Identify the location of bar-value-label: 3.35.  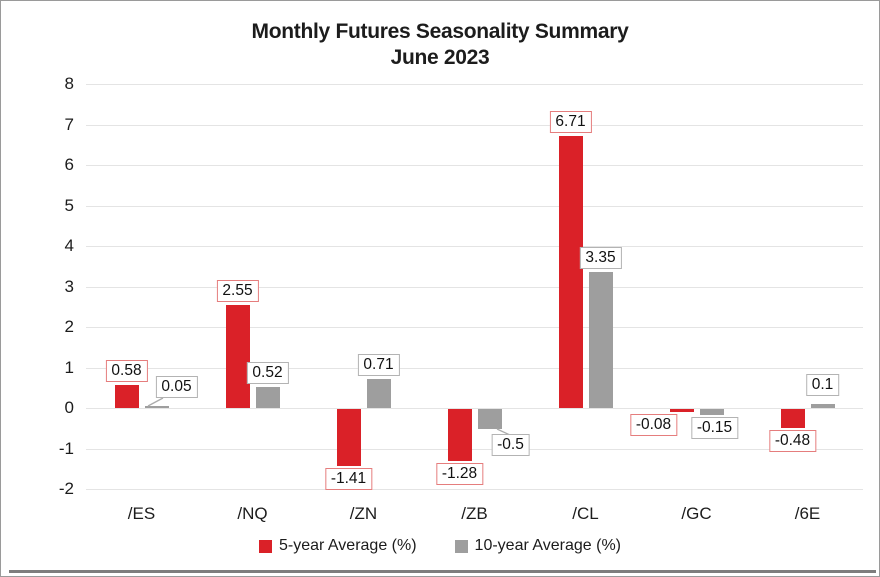
(600, 258).